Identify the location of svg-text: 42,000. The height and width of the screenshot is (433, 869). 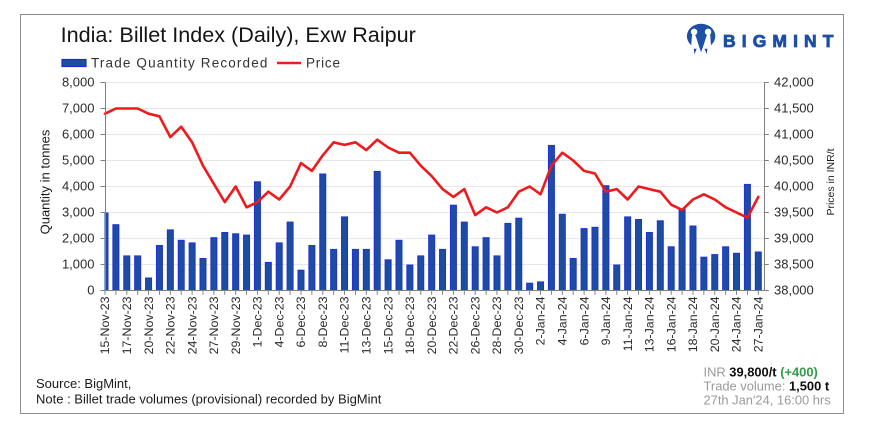
(794, 82).